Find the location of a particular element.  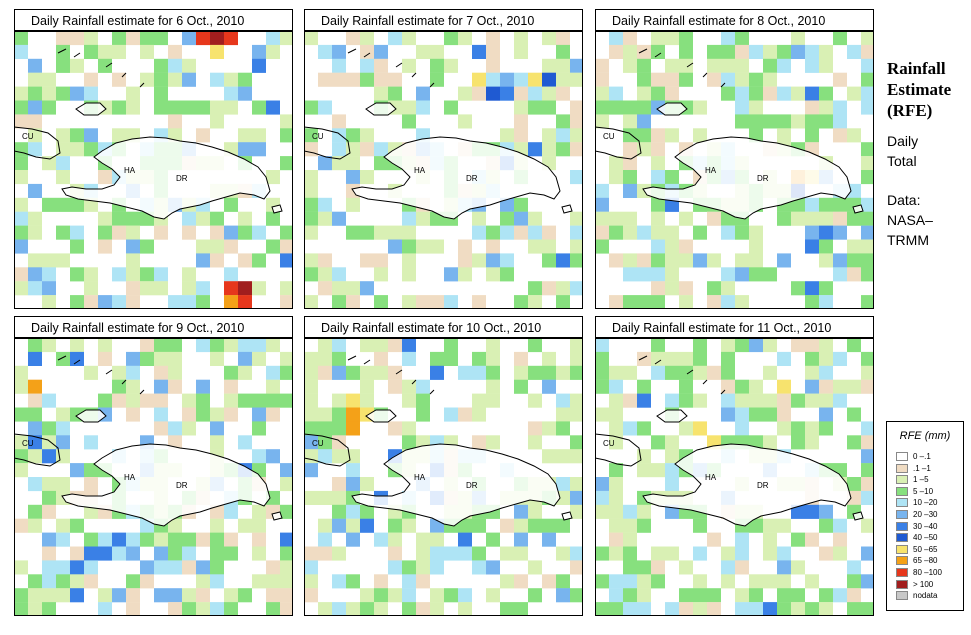

island-outline is located at coordinates (747, 485).